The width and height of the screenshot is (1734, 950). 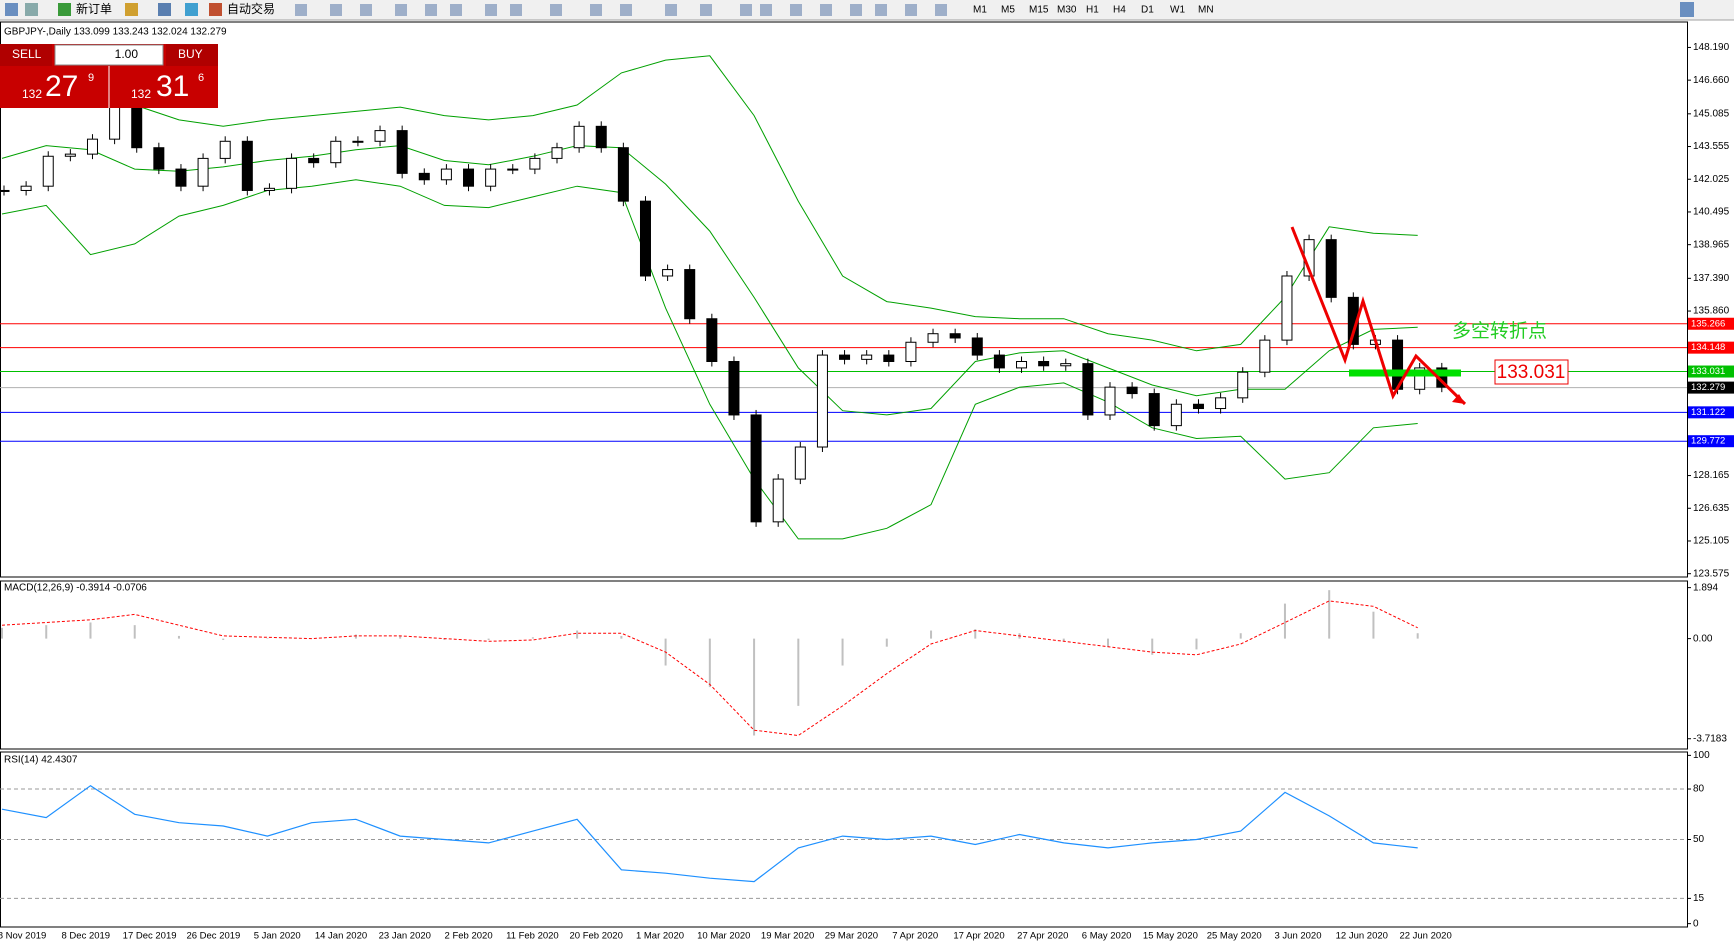 I want to click on sell-big: 132, so click(x=32, y=94).